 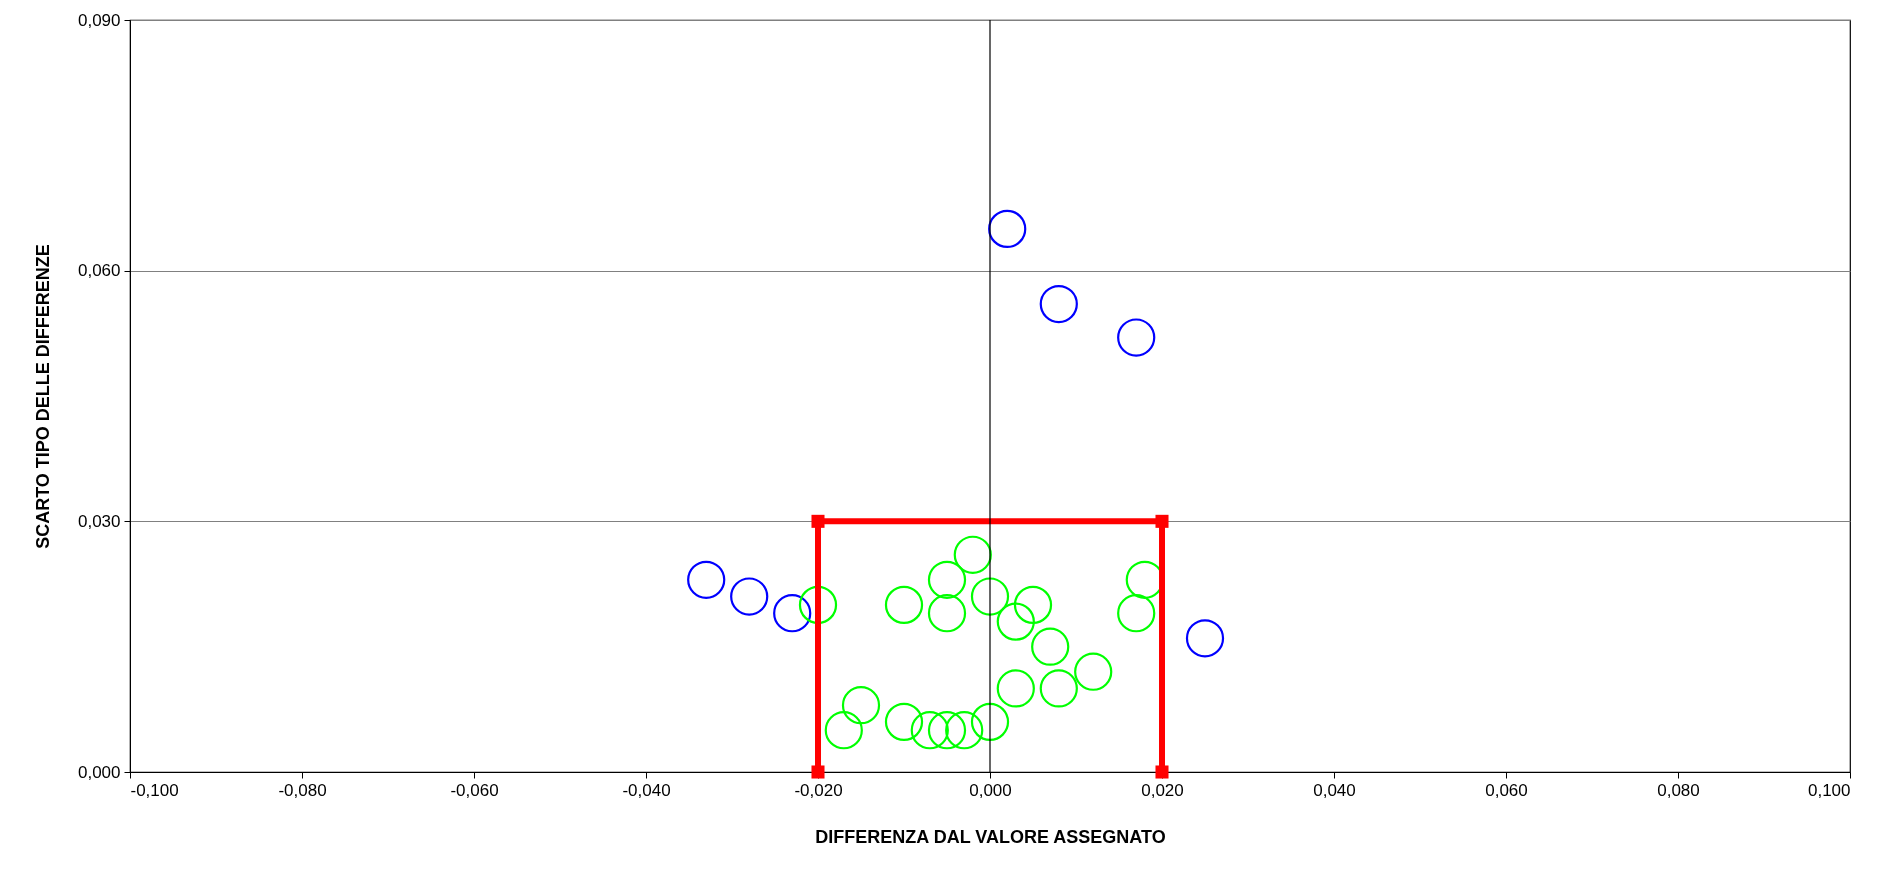 I want to click on x-tick-label: 0,060, so click(x=1506, y=790).